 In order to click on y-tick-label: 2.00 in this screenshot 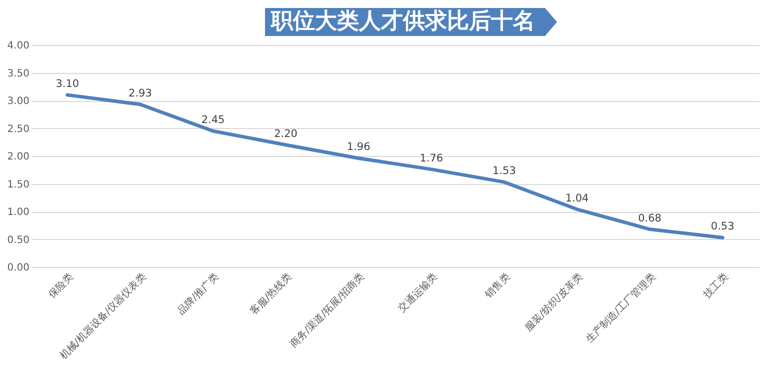, I will do `click(18, 157)`.